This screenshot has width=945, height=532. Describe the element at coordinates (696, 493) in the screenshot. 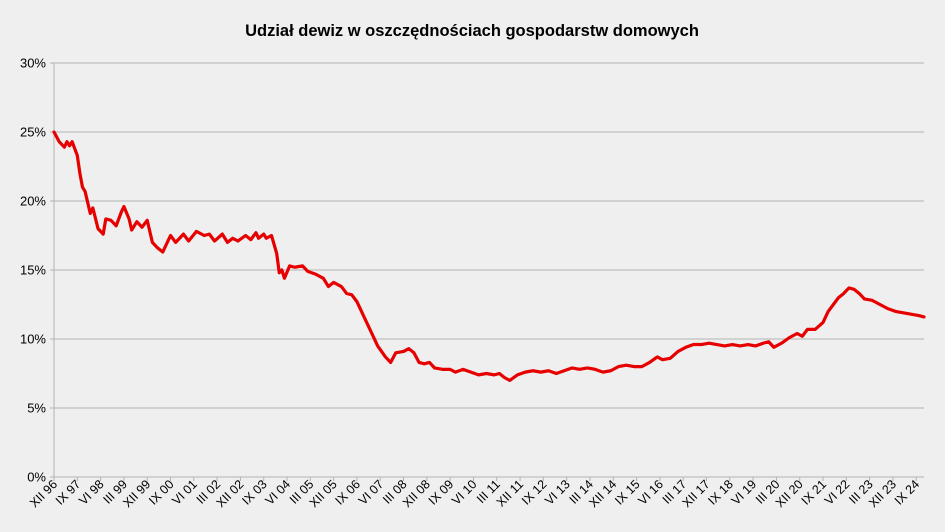

I see `x-tick-label: XII 17` at that location.